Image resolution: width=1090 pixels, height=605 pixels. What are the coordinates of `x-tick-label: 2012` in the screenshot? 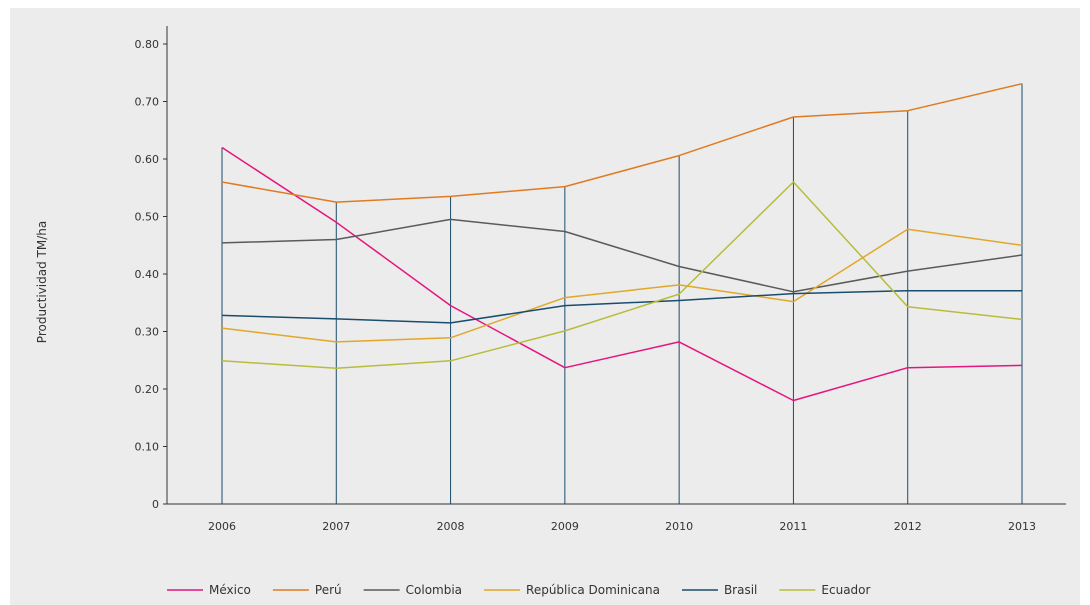 It's located at (908, 526).